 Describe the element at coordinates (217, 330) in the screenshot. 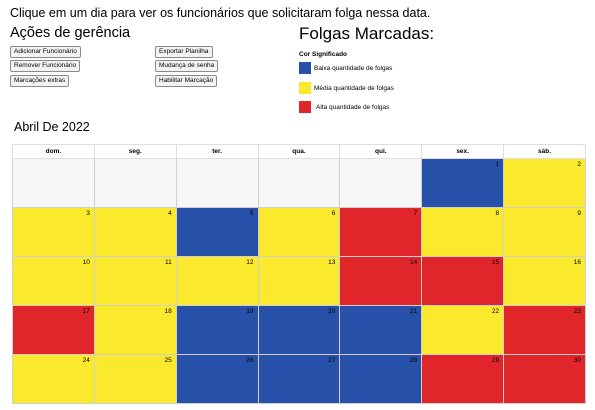

I see `calendar-day-cell: 19` at that location.